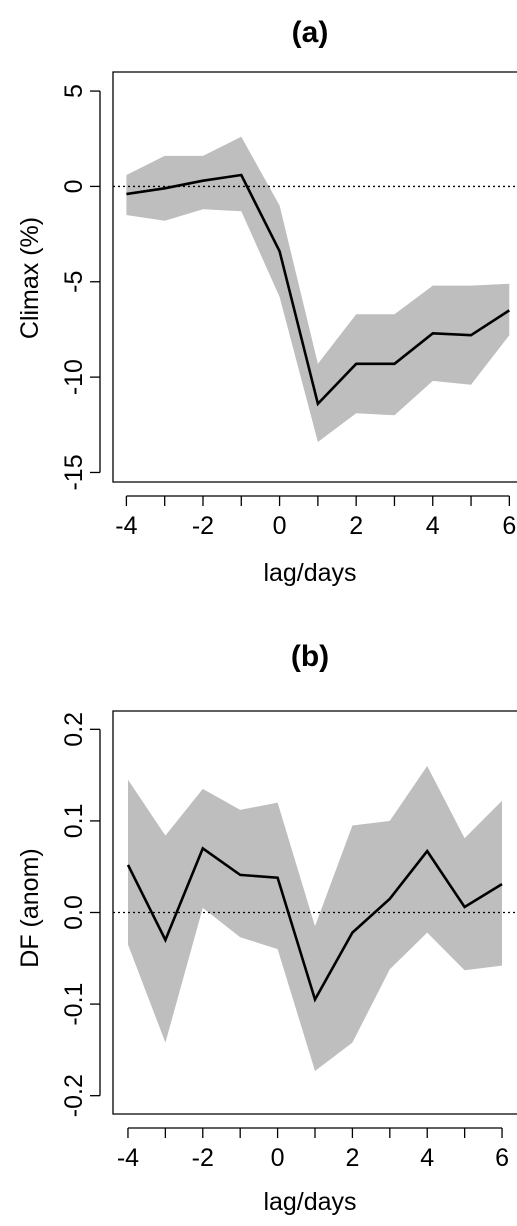 The height and width of the screenshot is (1226, 517). I want to click on chart-a-x-tick-label: -2, so click(203, 526).